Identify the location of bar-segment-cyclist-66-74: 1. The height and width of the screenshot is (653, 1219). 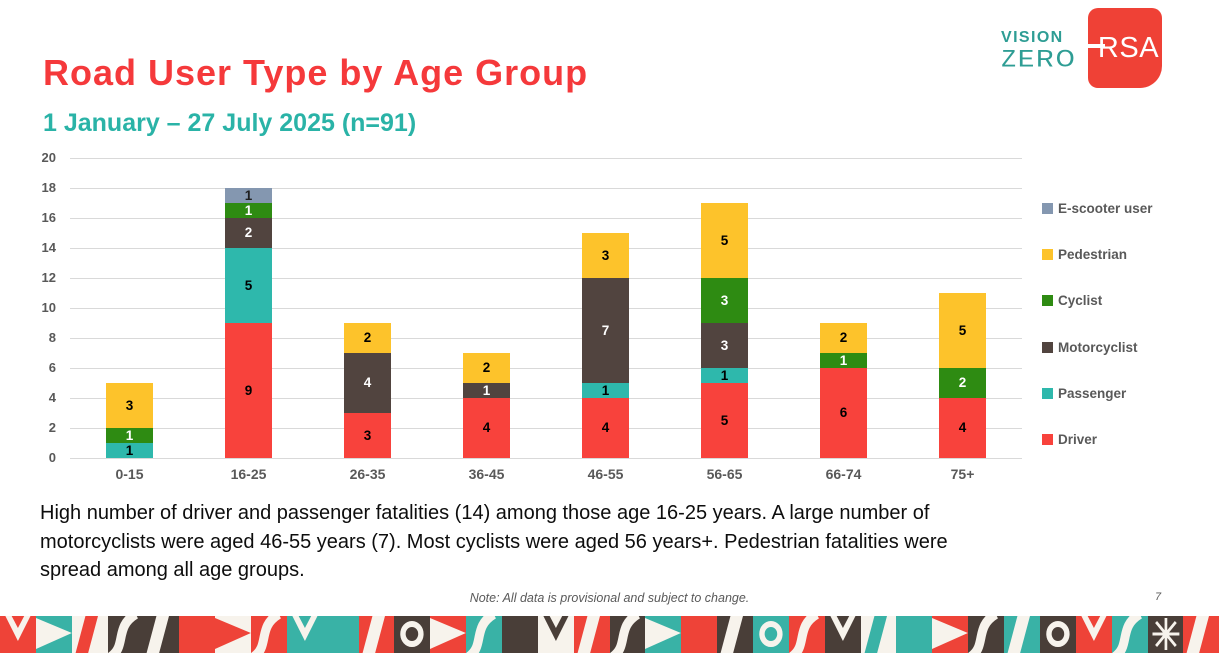
(843, 360).